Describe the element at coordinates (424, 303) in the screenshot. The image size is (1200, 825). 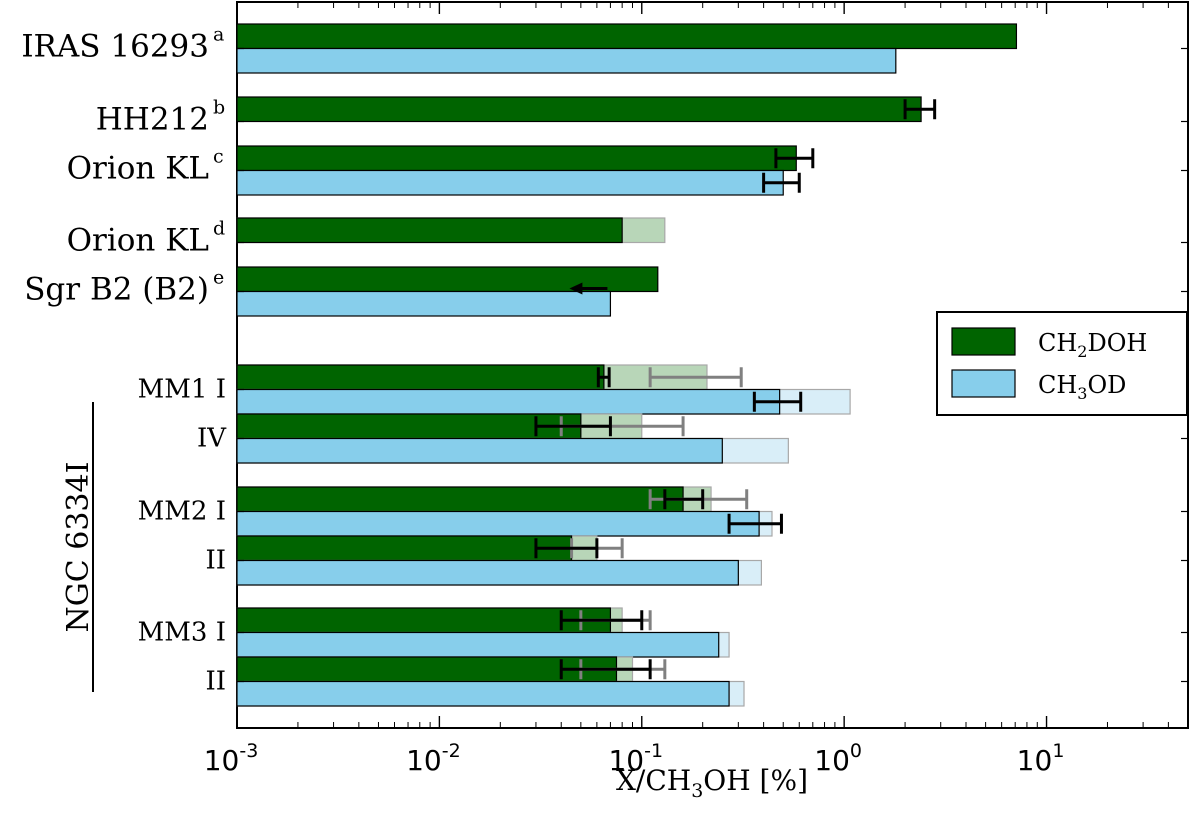
I see `row-5-ch3od-bar` at that location.